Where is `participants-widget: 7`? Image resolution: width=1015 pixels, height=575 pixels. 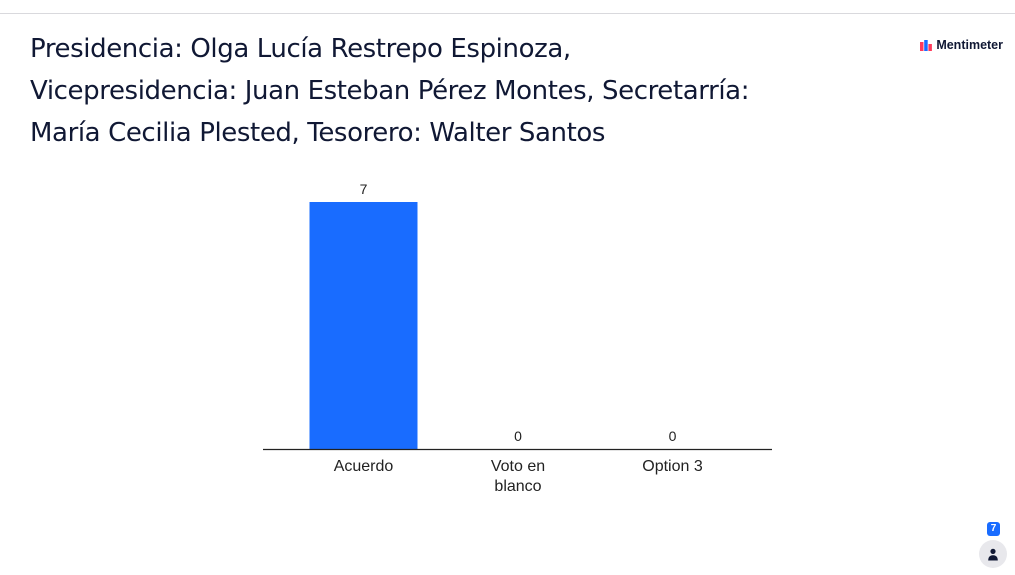
participants-widget: 7 is located at coordinates (994, 546).